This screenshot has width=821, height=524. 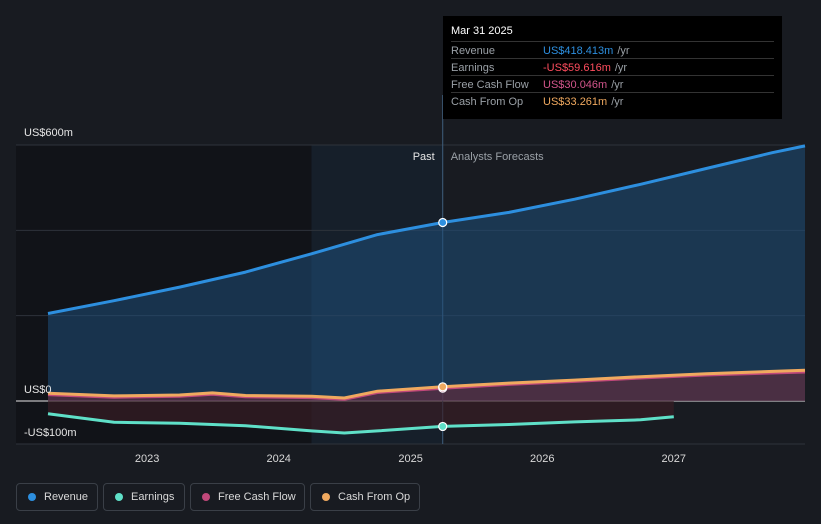 I want to click on x-tick-label: 2024, so click(x=278, y=459).